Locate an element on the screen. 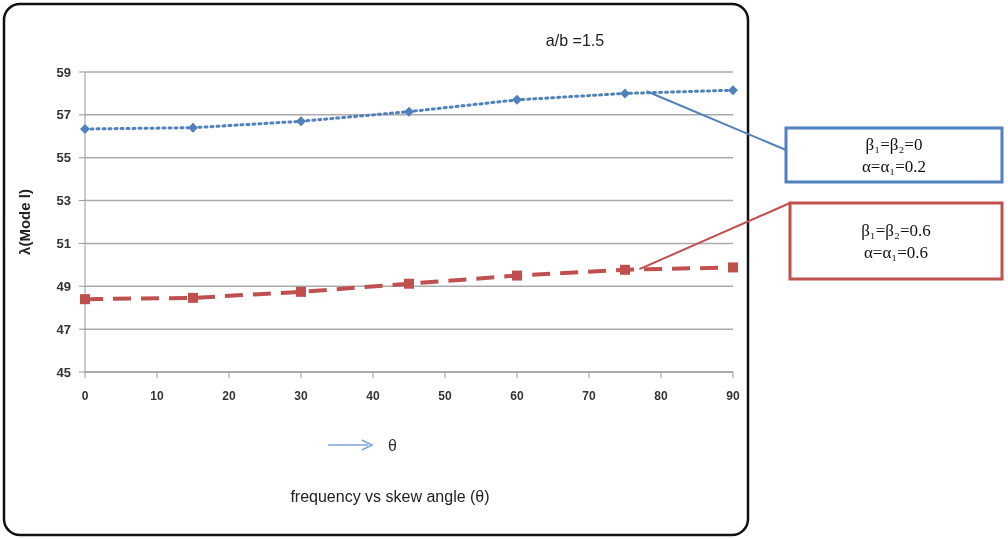 This screenshot has height=539, width=1008. y-tick-label: 47 is located at coordinates (63, 329).